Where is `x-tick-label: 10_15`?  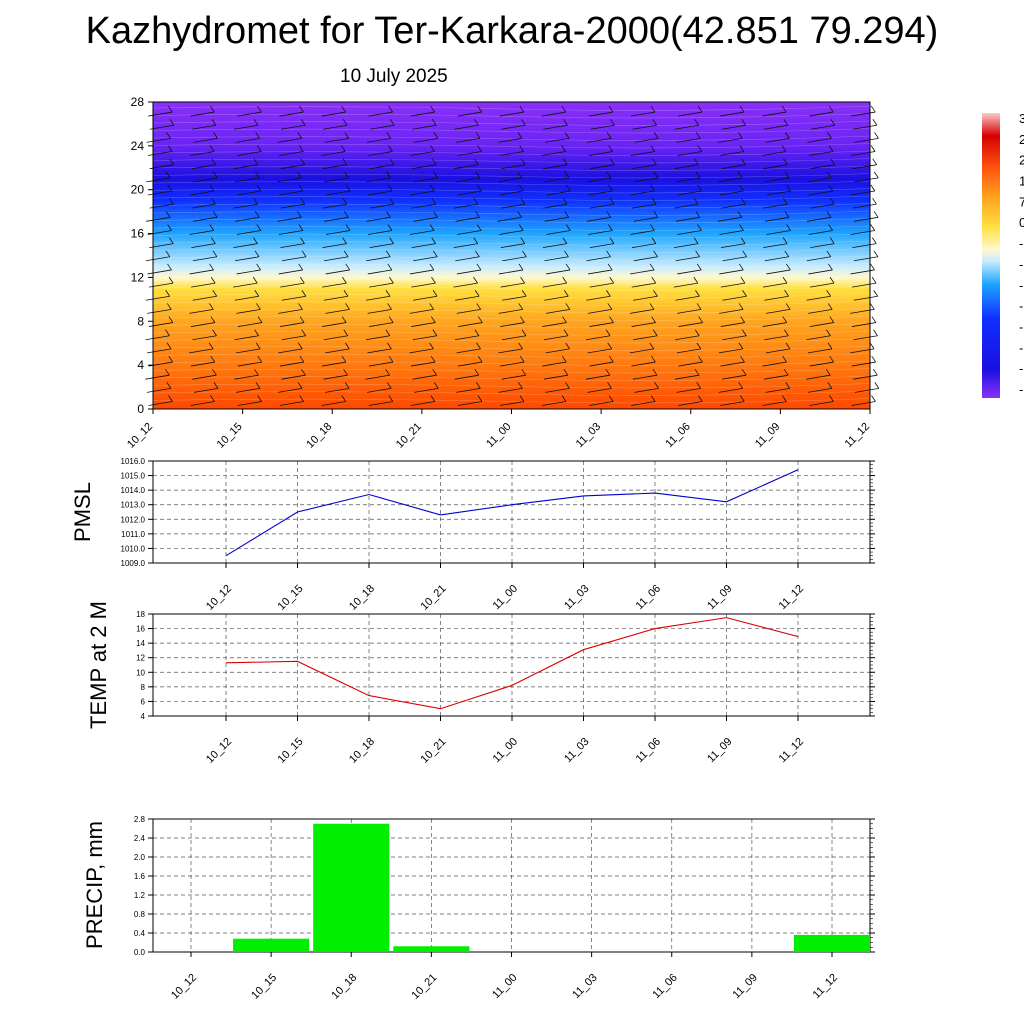
x-tick-label: 10_15 is located at coordinates (291, 751).